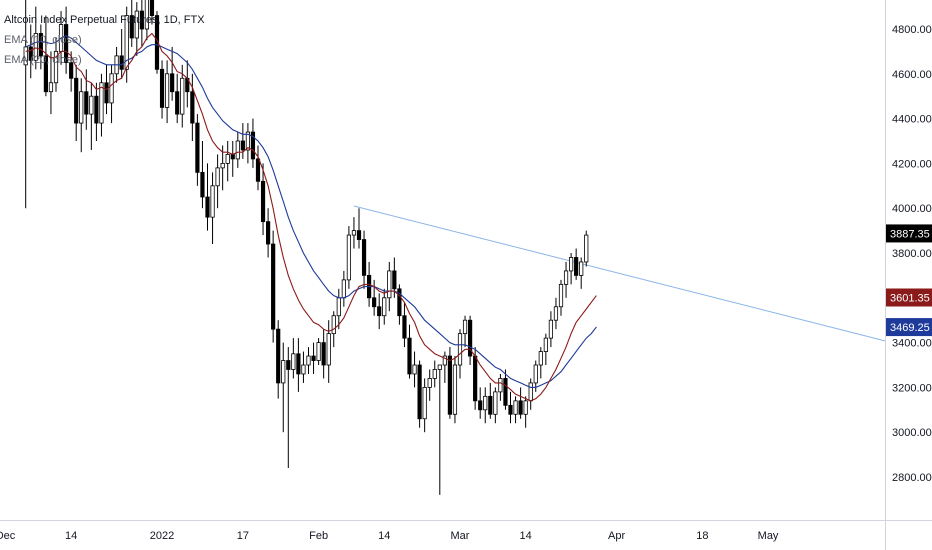 This screenshot has height=550, width=932. I want to click on time-axis: Dec 14 2022 17 Feb 14 Mar 14 Apr 18 May, so click(389, 536).